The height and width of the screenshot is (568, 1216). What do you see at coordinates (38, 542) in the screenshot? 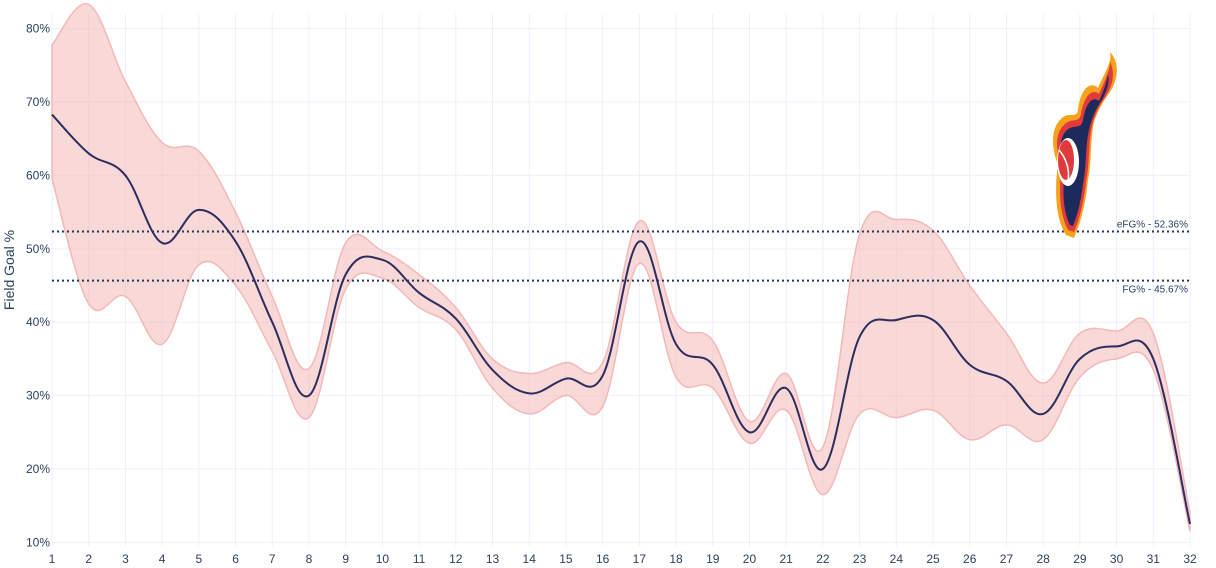
I see `y-tick-label: 10%` at bounding box center [38, 542].